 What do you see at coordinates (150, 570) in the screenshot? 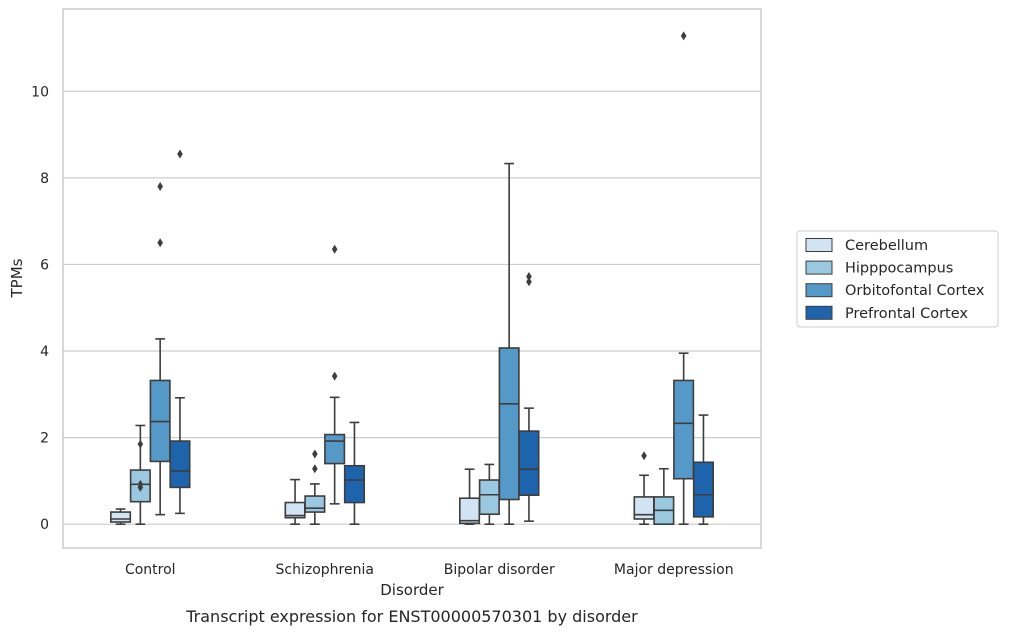
I see `x-tick-label: Control` at bounding box center [150, 570].